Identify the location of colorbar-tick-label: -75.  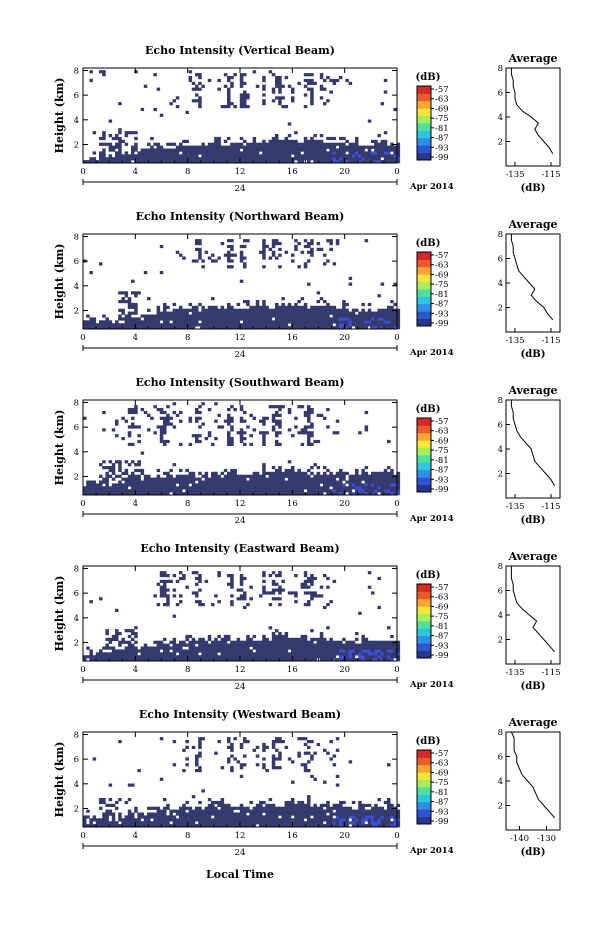
(442, 783).